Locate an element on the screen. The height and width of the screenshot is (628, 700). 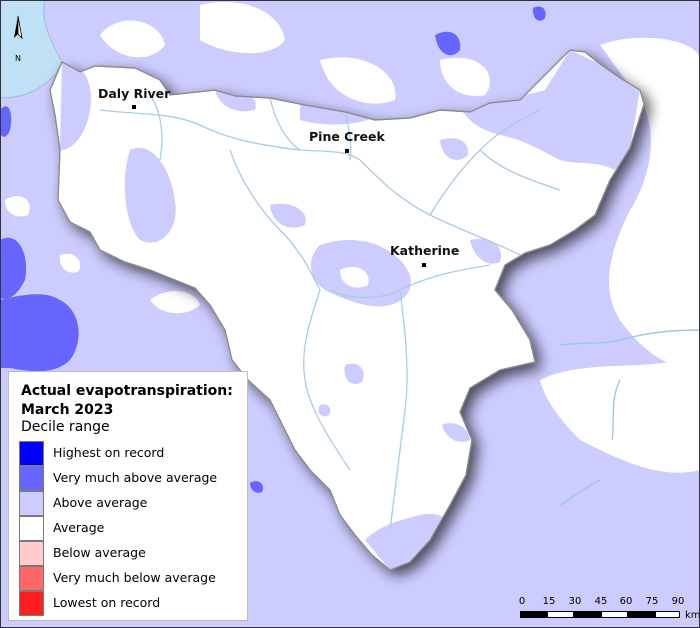
town-marker-pine-creek is located at coordinates (347, 151).